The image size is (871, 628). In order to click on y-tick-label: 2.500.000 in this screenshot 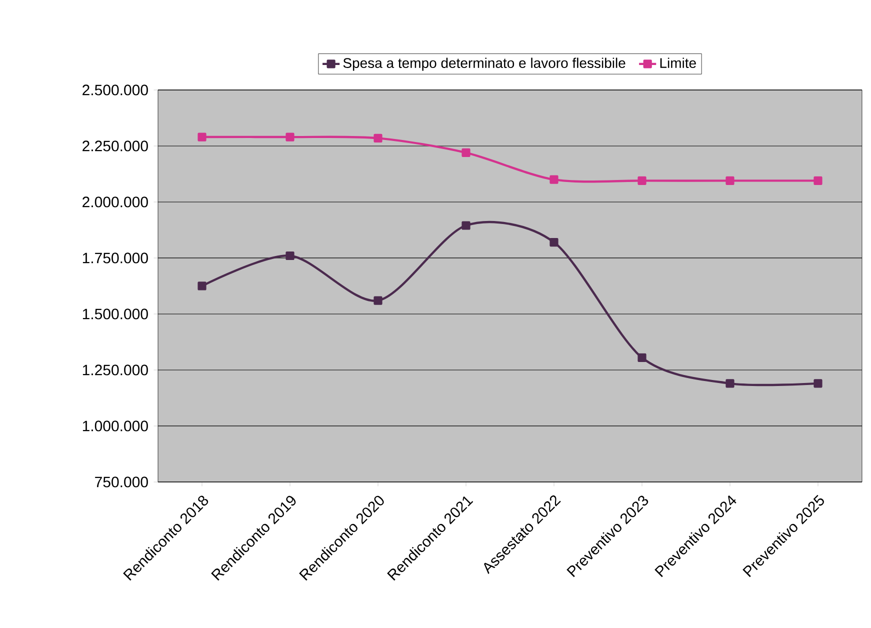, I will do `click(115, 90)`.